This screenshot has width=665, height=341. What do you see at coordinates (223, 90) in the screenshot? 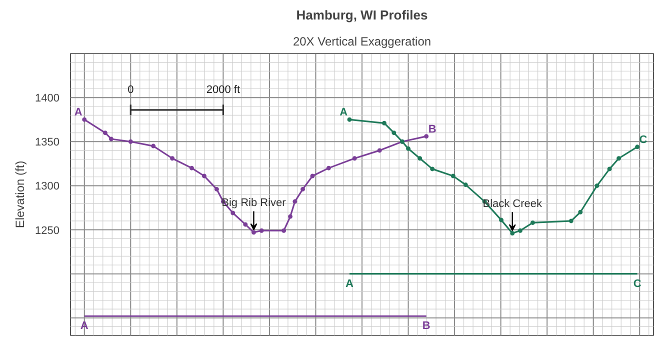
I see `x-tick-label: 2000 ft` at bounding box center [223, 90].